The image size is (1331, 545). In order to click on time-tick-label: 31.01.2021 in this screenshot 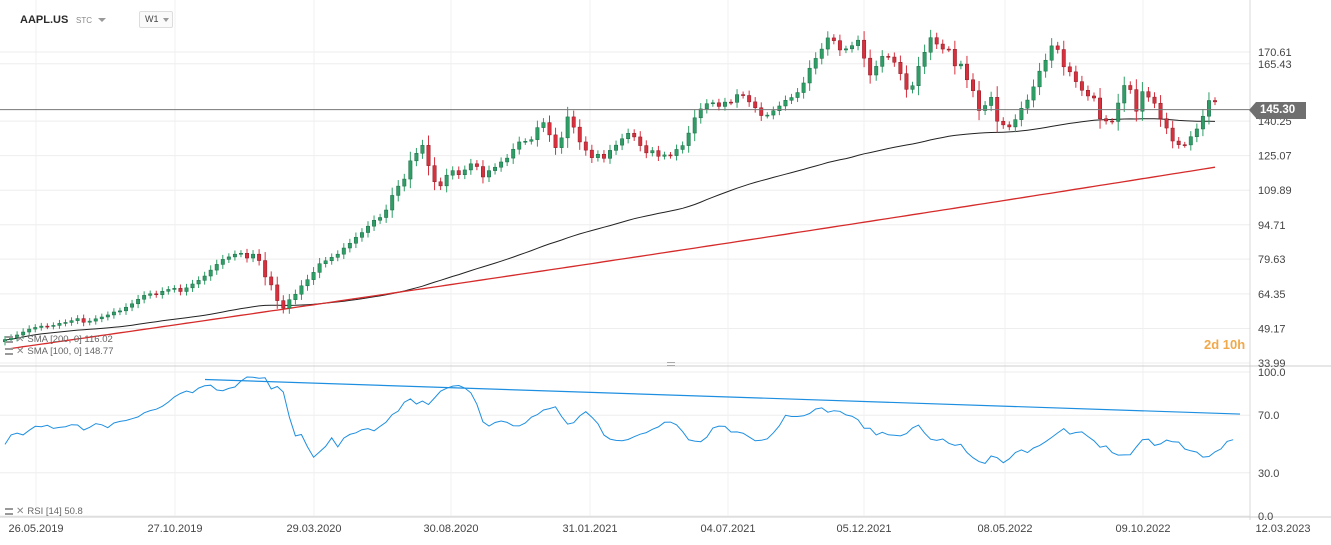, I will do `click(589, 529)`.